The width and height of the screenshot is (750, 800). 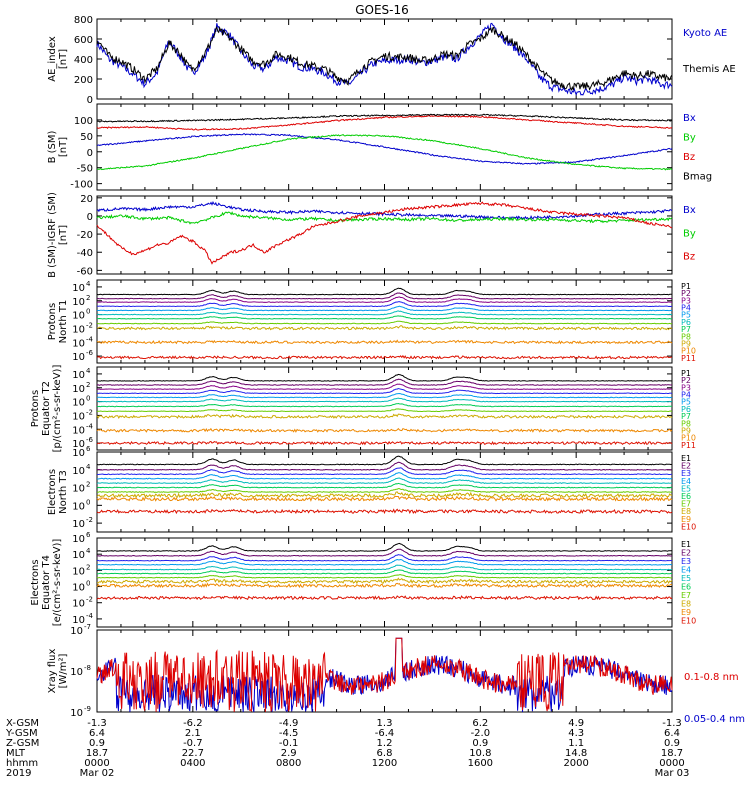 What do you see at coordinates (85, 253) in the screenshot?
I see `y-tick-label: -40` at bounding box center [85, 253].